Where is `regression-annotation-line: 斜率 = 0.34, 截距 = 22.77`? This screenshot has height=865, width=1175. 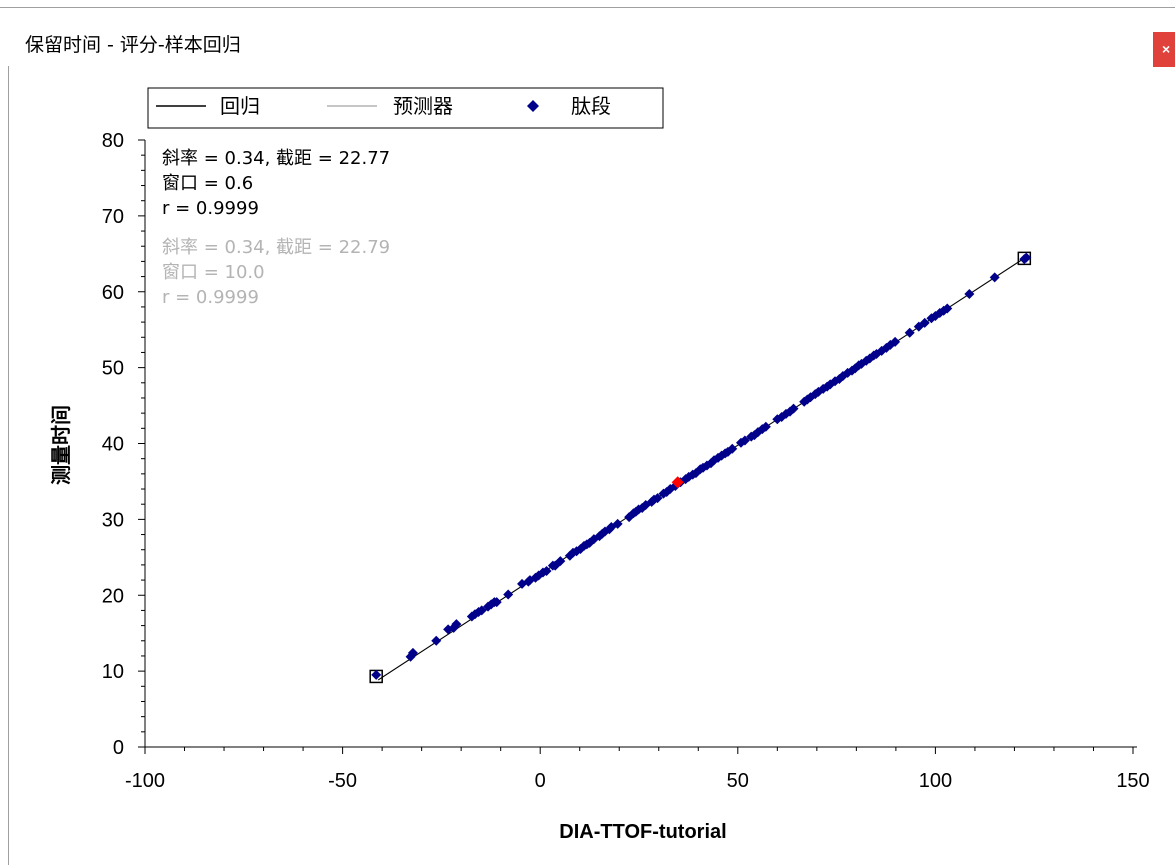
regression-annotation-line: 斜率 = 0.34, 截距 = 22.77 is located at coordinates (276, 158).